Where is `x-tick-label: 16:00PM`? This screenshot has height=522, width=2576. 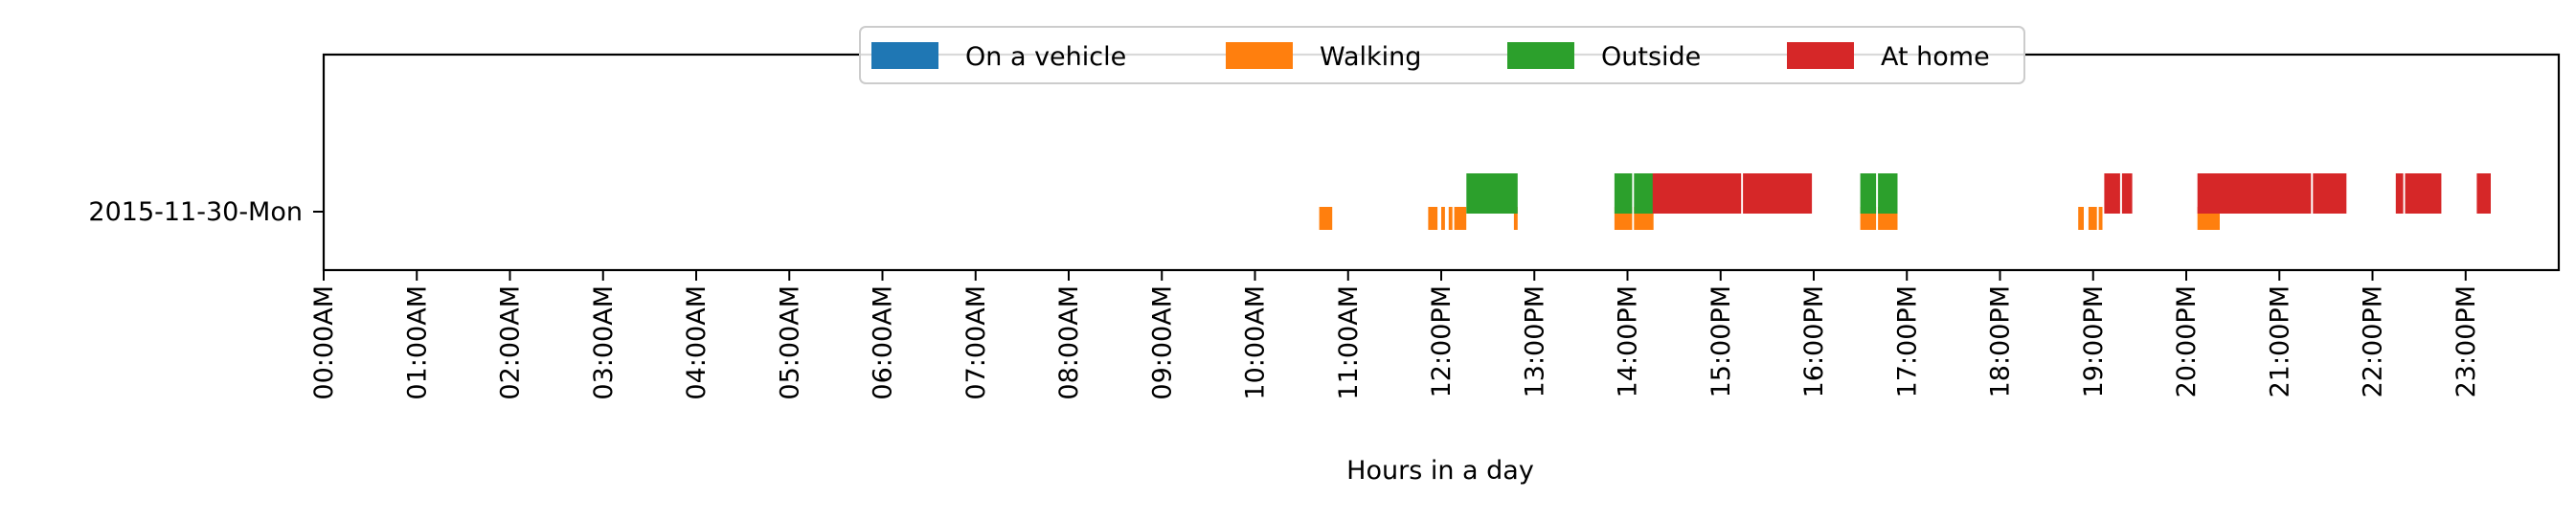
x-tick-label: 16:00PM is located at coordinates (1814, 341).